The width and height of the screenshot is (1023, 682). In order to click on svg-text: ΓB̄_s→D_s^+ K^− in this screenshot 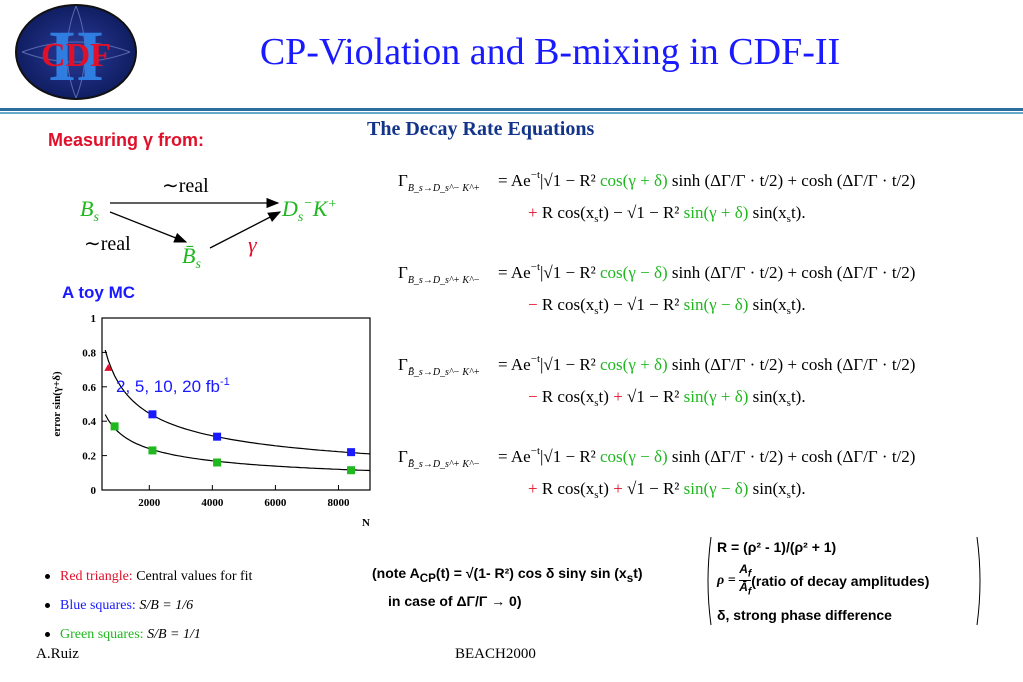, I will do `click(439, 458)`.